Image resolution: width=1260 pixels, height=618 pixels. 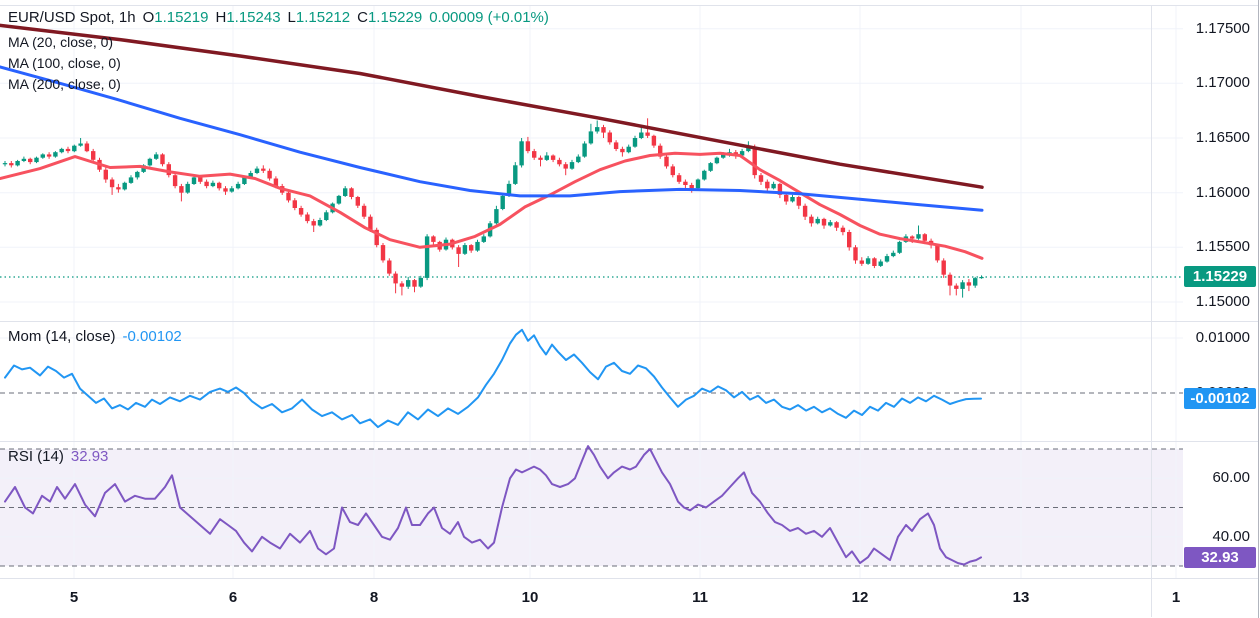 I want to click on momentum-line, so click(x=493, y=378).